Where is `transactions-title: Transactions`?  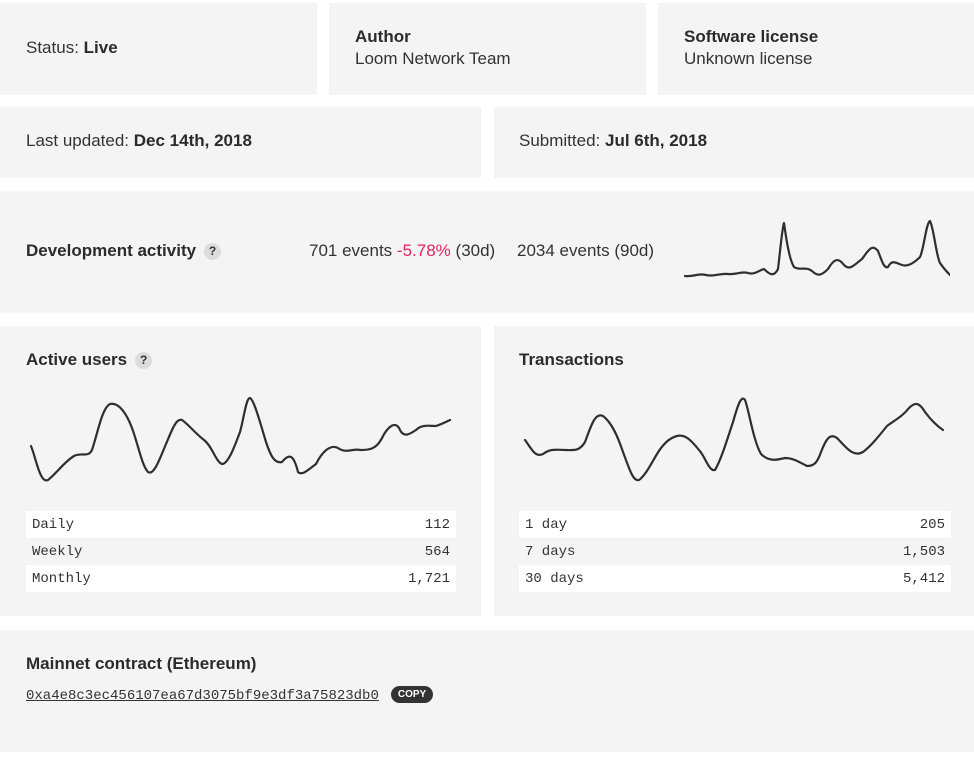
transactions-title: Transactions is located at coordinates (571, 359).